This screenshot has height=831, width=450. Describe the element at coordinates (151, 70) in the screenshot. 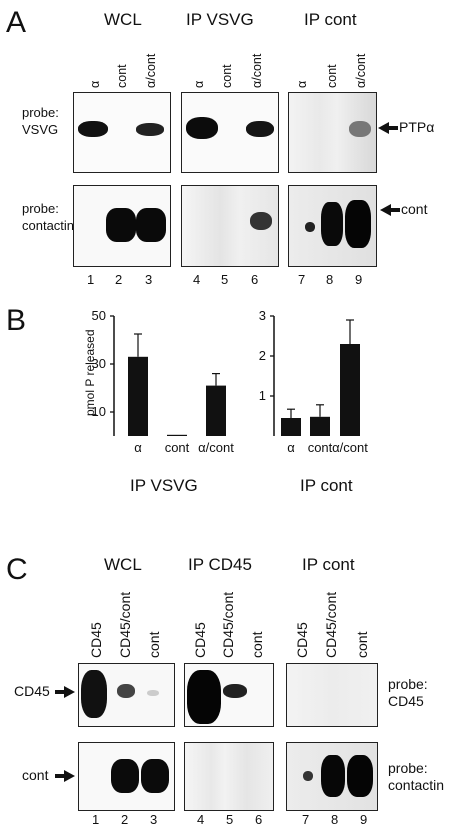

I see `panel-a-lane-label-3: α/cont` at that location.